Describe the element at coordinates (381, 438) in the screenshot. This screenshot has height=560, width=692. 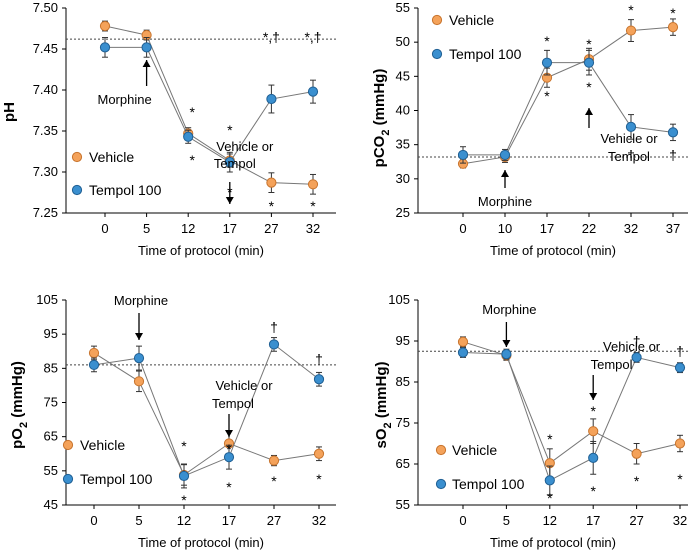
I see `y-axis-label-main: sO` at that location.